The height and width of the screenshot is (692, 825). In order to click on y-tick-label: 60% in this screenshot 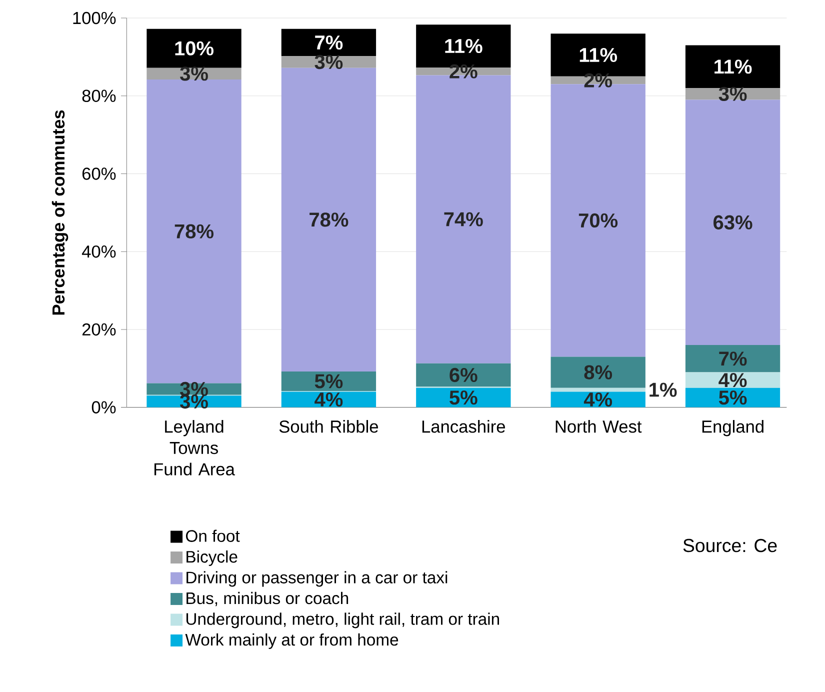, I will do `click(99, 174)`.